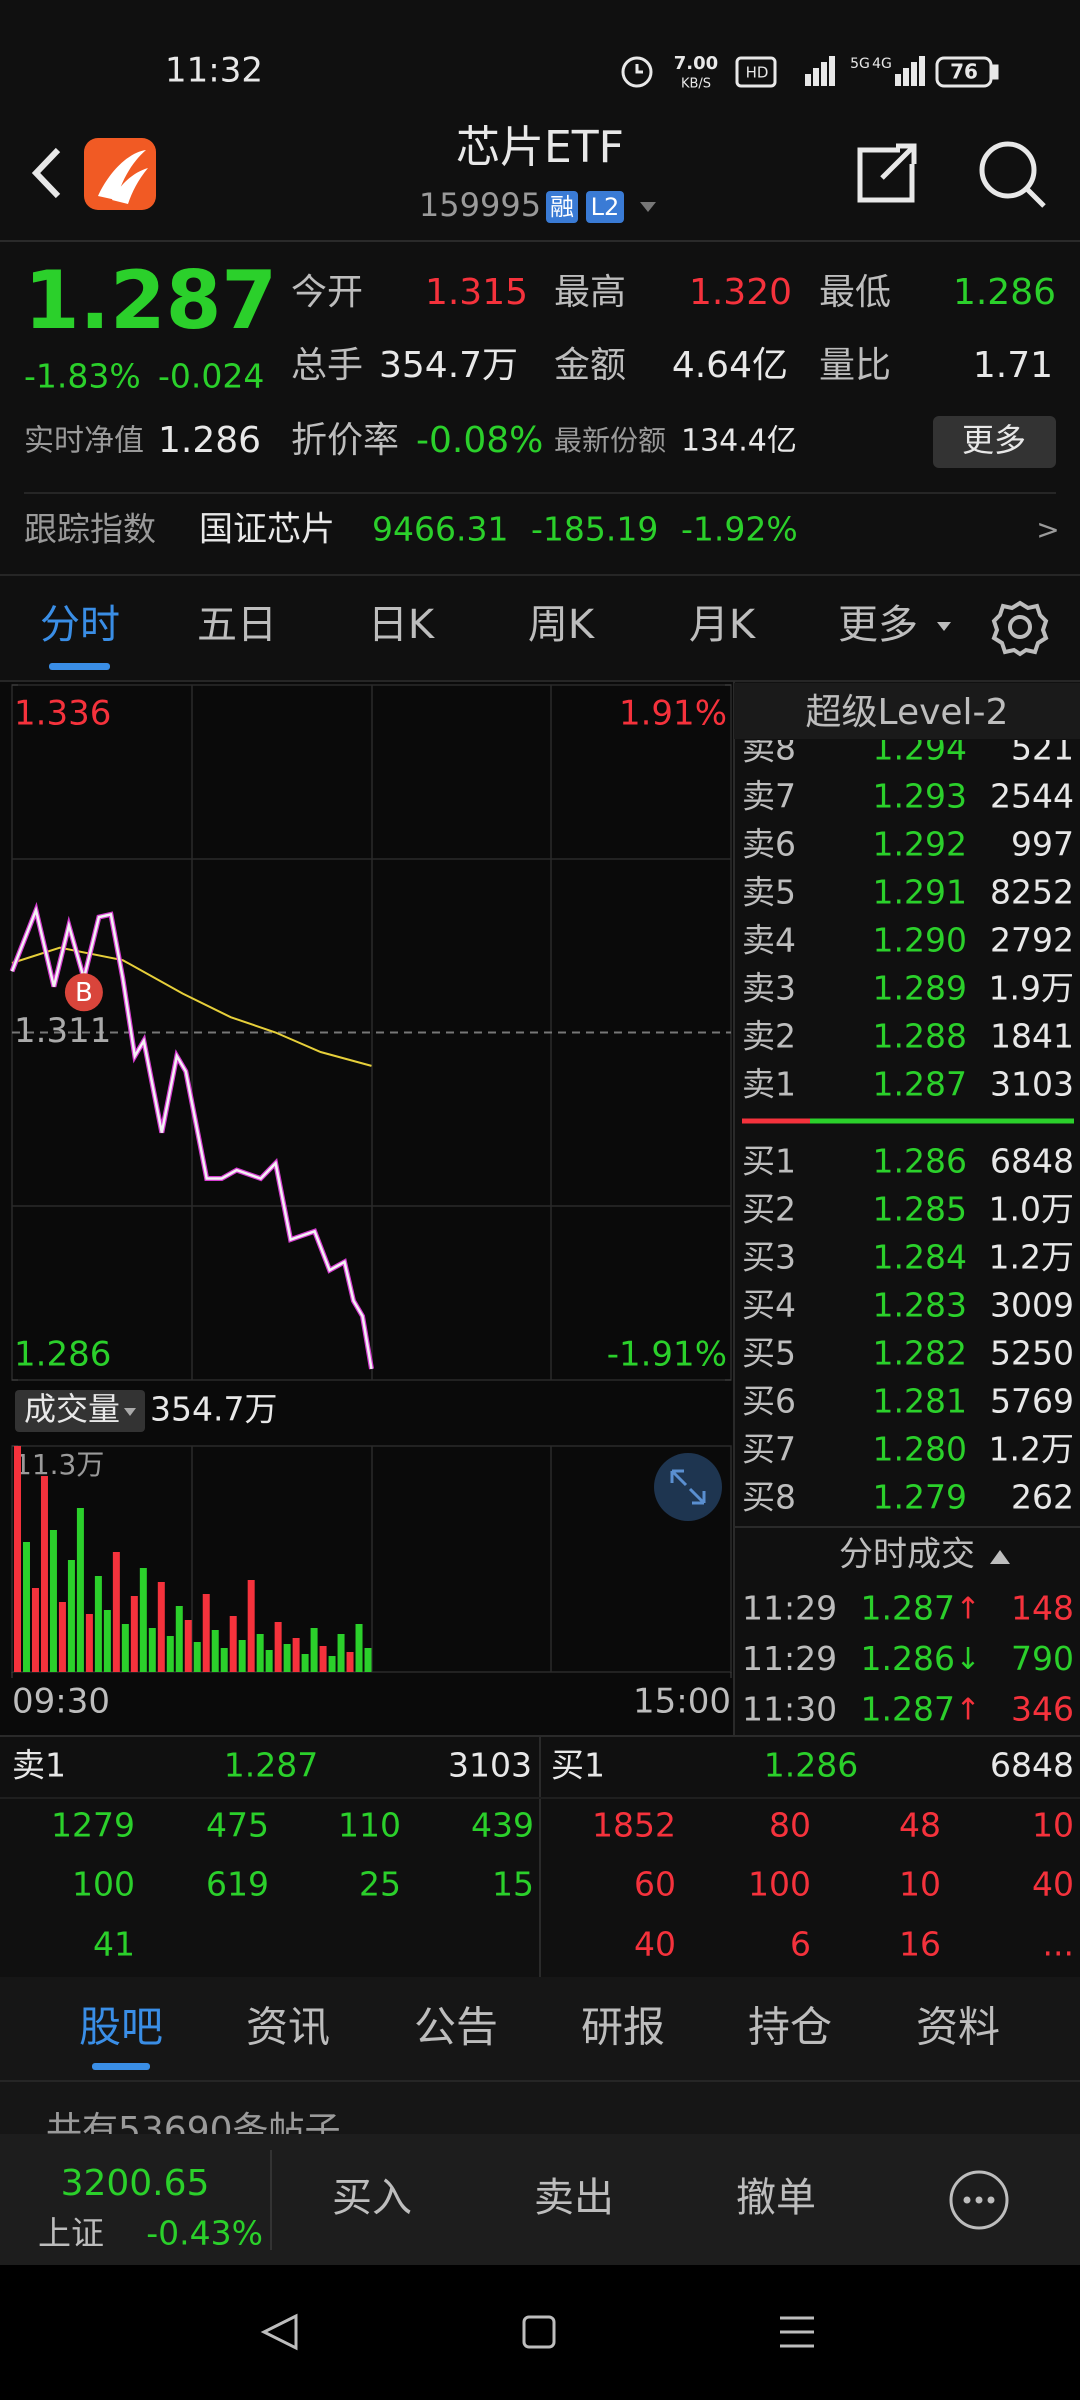 This screenshot has width=1080, height=2400. What do you see at coordinates (769, 1305) in the screenshot?
I see `book-label: 买4` at bounding box center [769, 1305].